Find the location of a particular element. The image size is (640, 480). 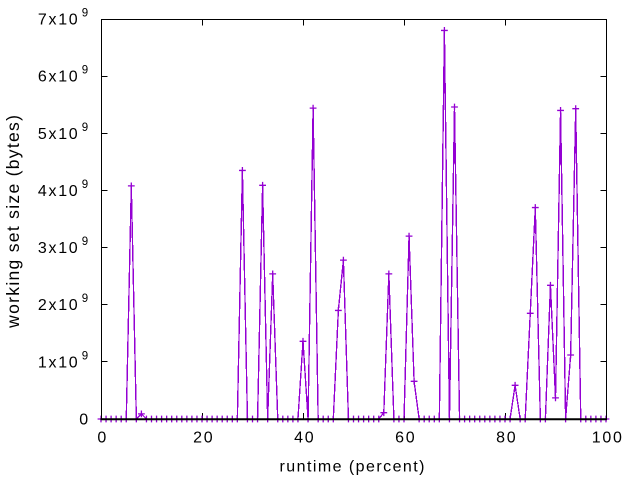

svg-text: 60 is located at coordinates (405, 438).